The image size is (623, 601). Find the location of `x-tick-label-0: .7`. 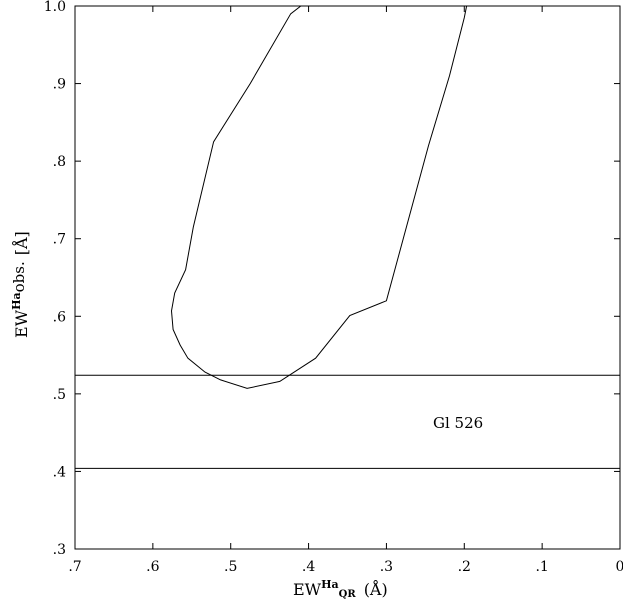

x-tick-label-0: .7 is located at coordinates (74, 567).